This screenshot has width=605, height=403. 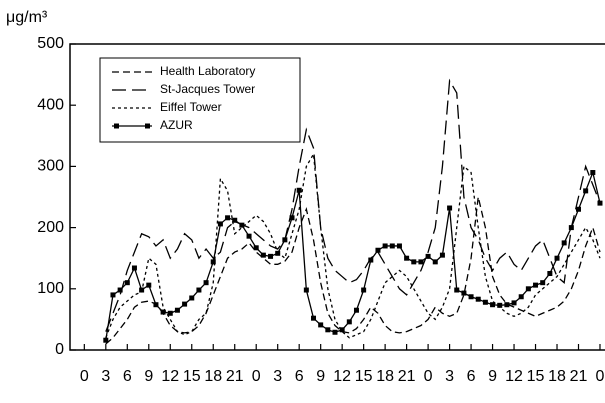 I want to click on legend-box, so click(x=200, y=100).